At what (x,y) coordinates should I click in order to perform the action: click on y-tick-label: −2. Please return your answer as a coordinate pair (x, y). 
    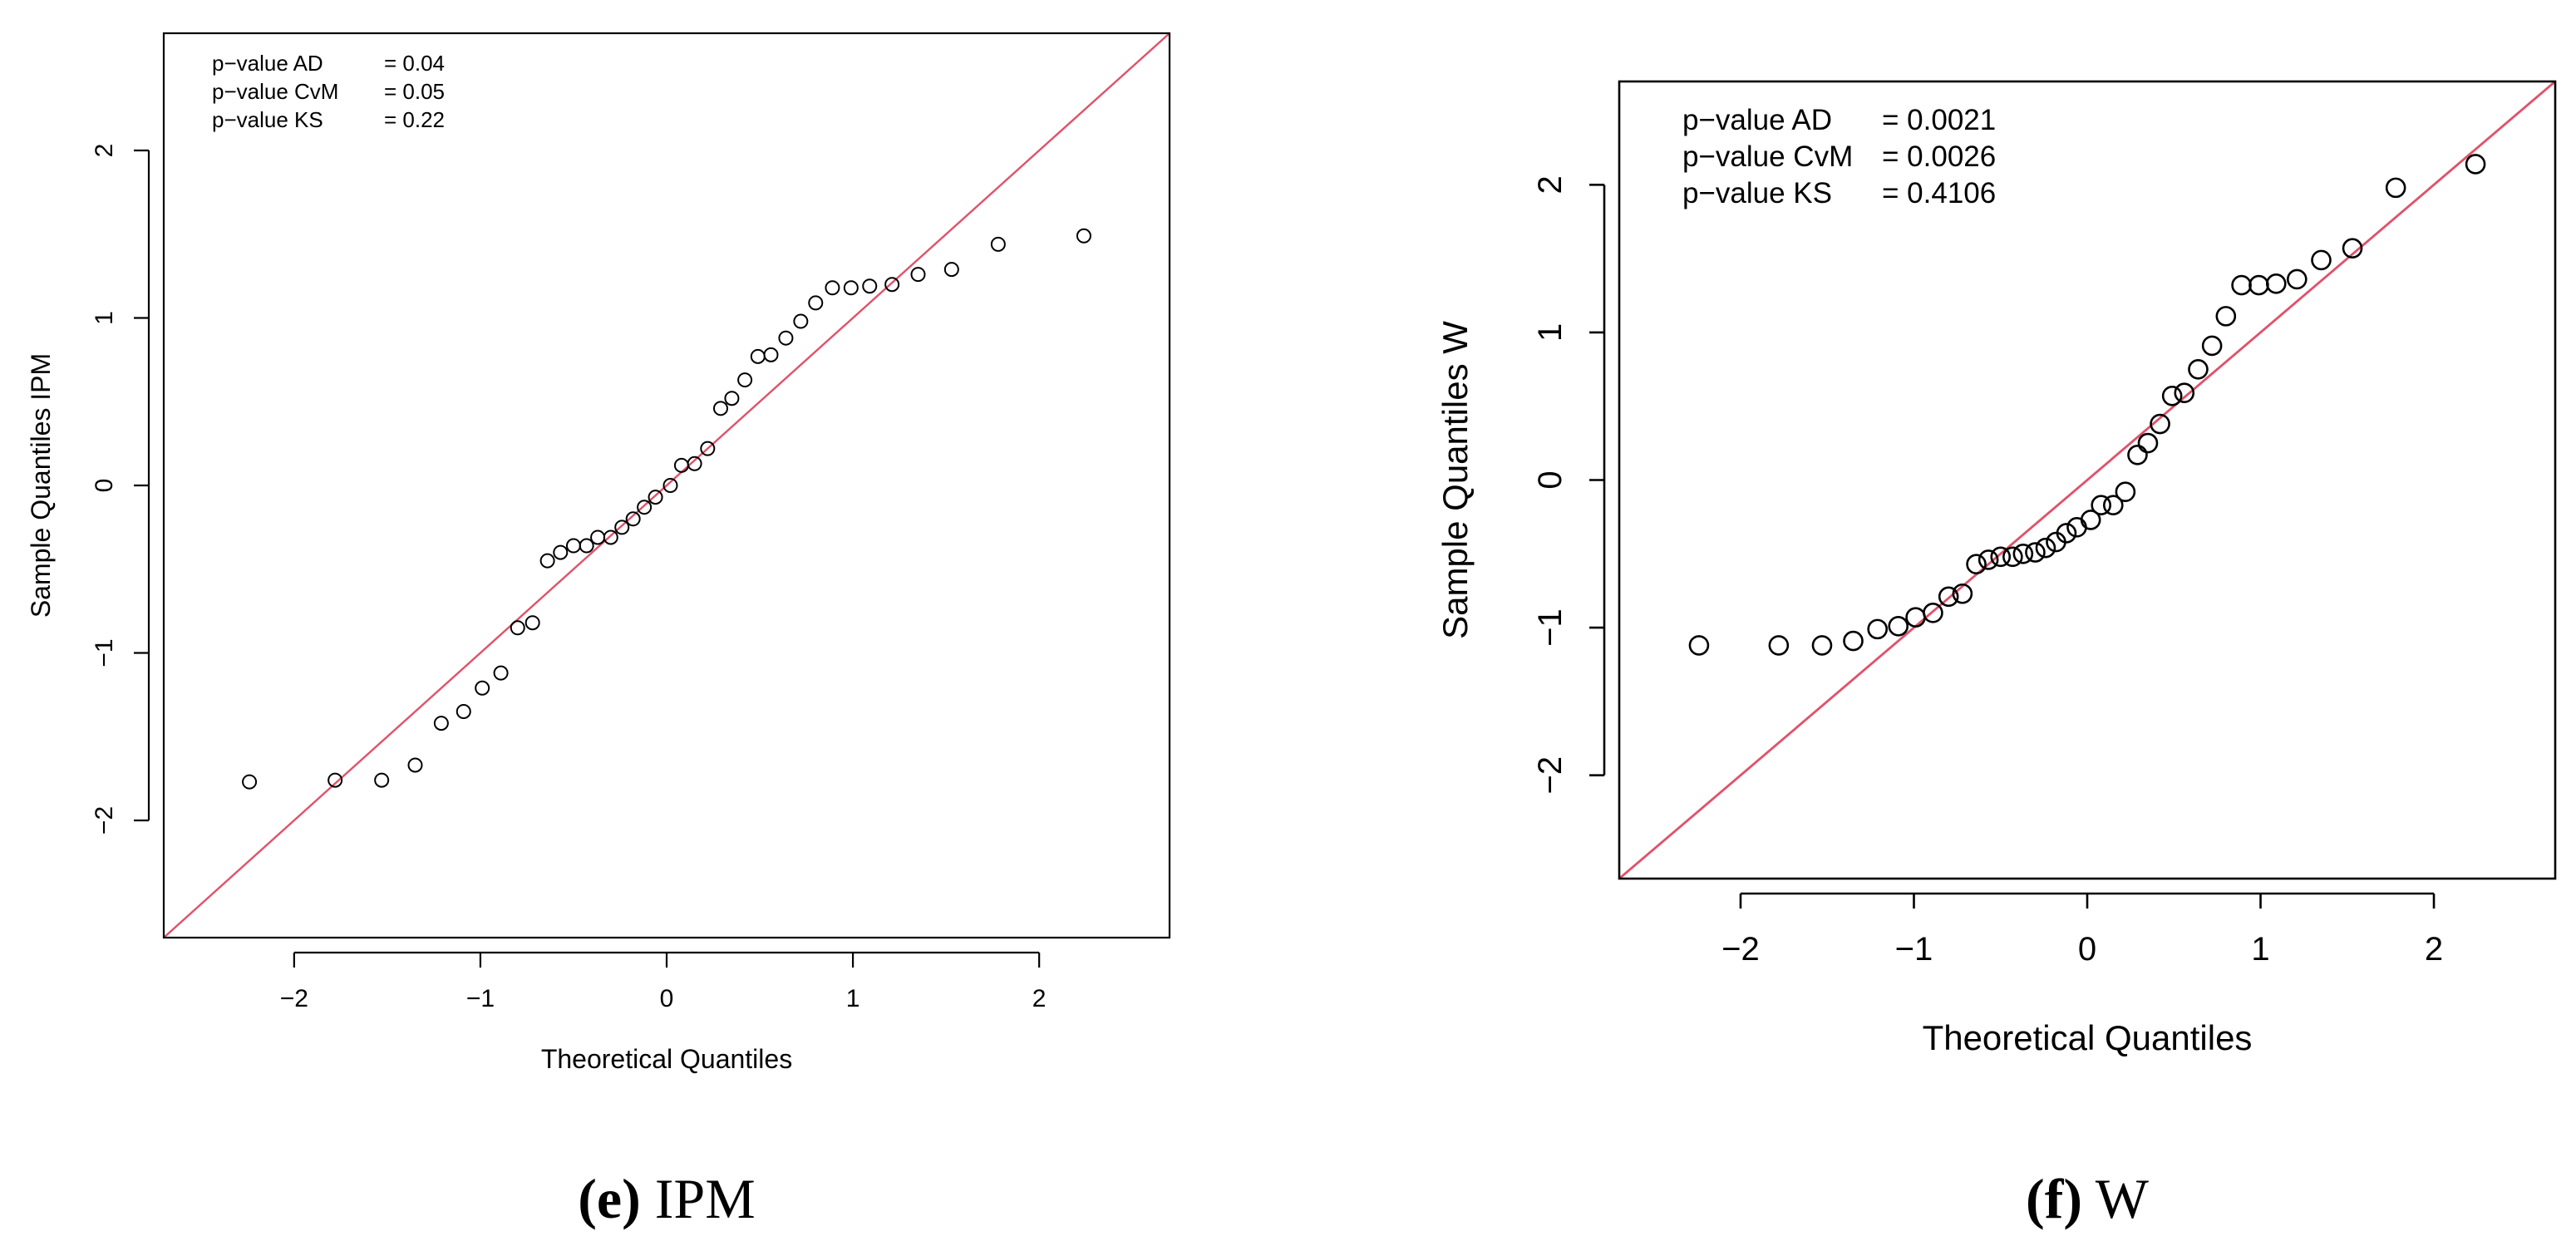
    Looking at the image, I should click on (1550, 776).